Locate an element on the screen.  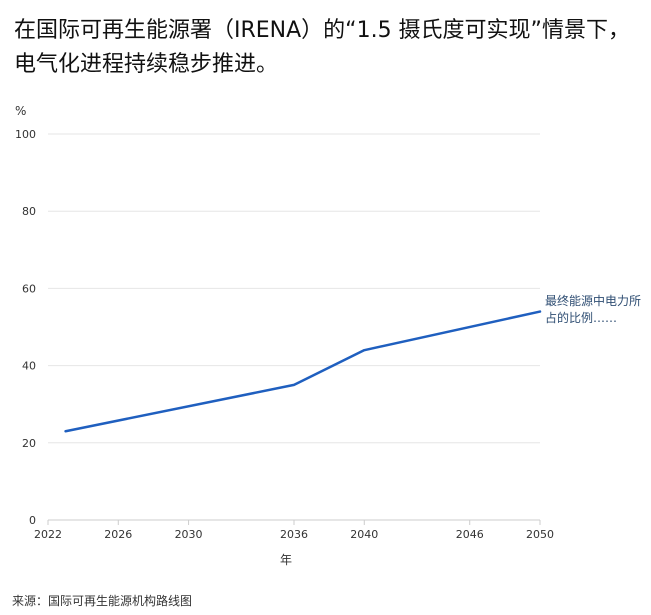
x-tick-label-2030: 2030 is located at coordinates (189, 534).